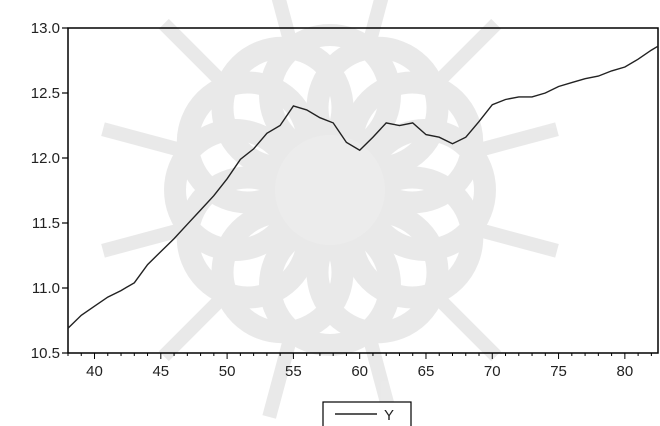 Image resolution: width=660 pixels, height=426 pixels. What do you see at coordinates (45, 93) in the screenshot?
I see `y-tick-label: 12.5` at bounding box center [45, 93].